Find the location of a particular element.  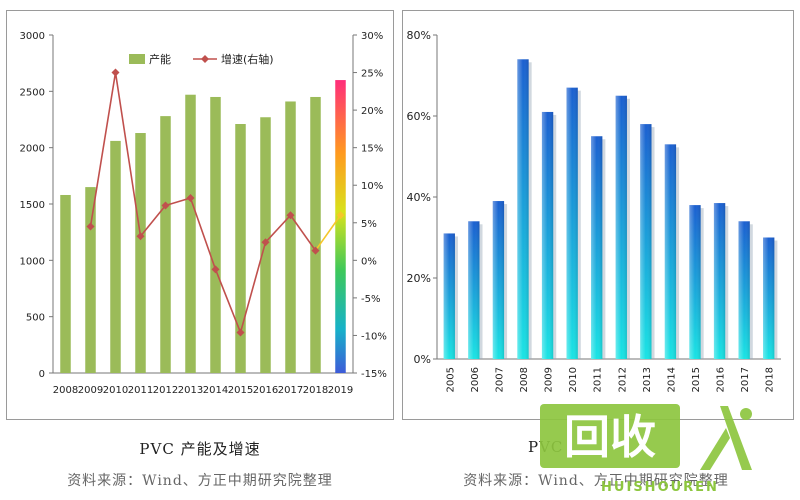

right-y-tick-label: 10% is located at coordinates (372, 186).